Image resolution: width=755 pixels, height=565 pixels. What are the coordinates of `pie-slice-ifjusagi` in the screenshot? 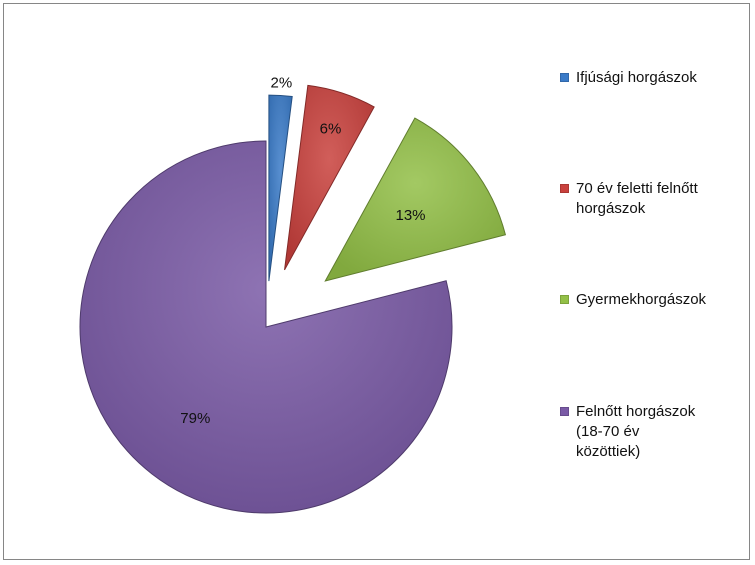 It's located at (280, 188).